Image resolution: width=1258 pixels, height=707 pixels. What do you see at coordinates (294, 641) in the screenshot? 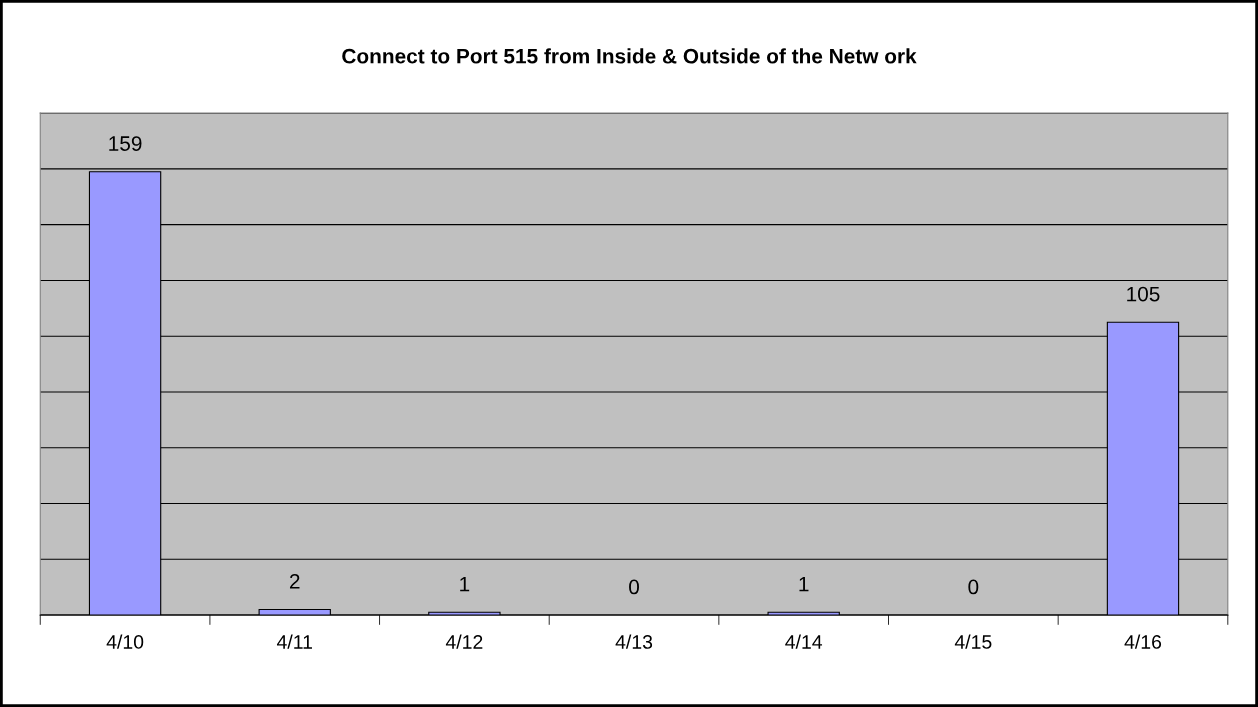
I see `x-tick-label: 4/11` at bounding box center [294, 641].